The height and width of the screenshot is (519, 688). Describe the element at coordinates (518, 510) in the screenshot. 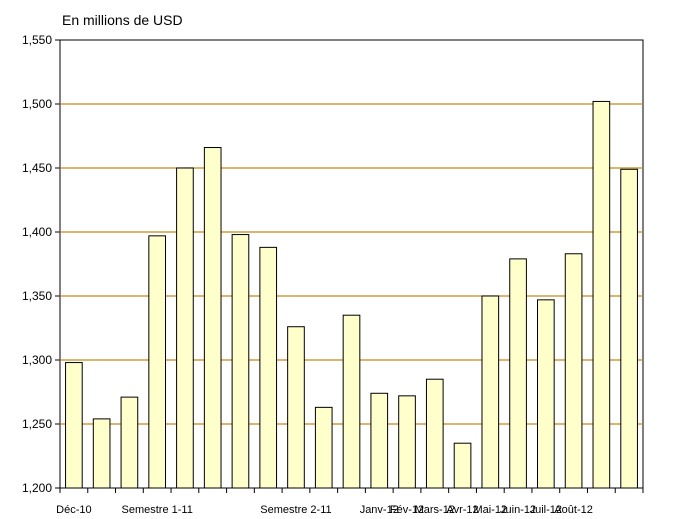

I see `x-tick-label: Juin-12` at that location.